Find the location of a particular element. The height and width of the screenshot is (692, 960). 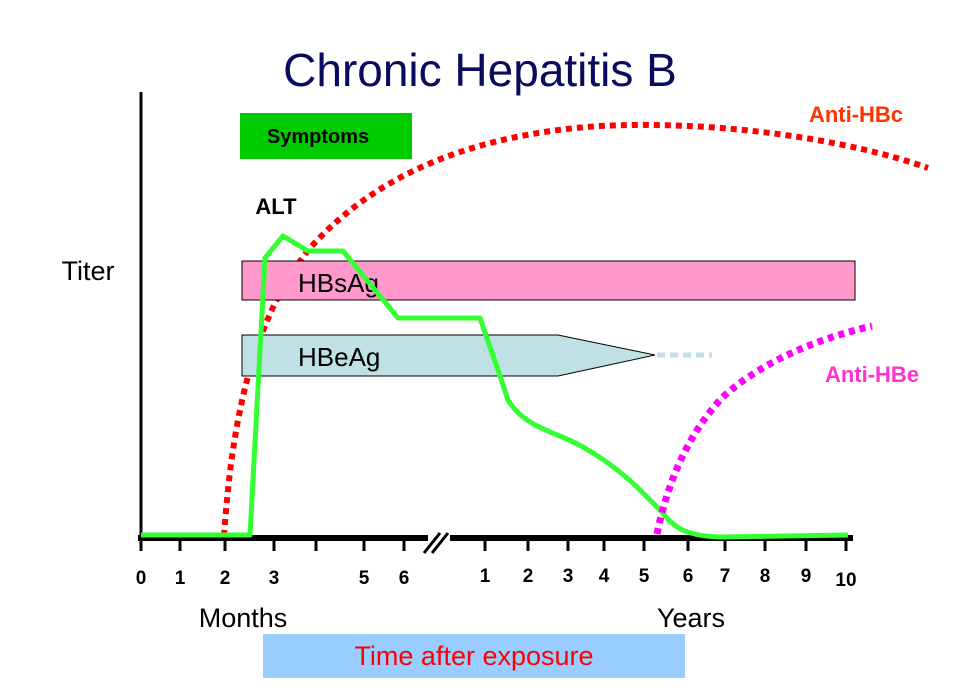

caption-box is located at coordinates (474, 656).